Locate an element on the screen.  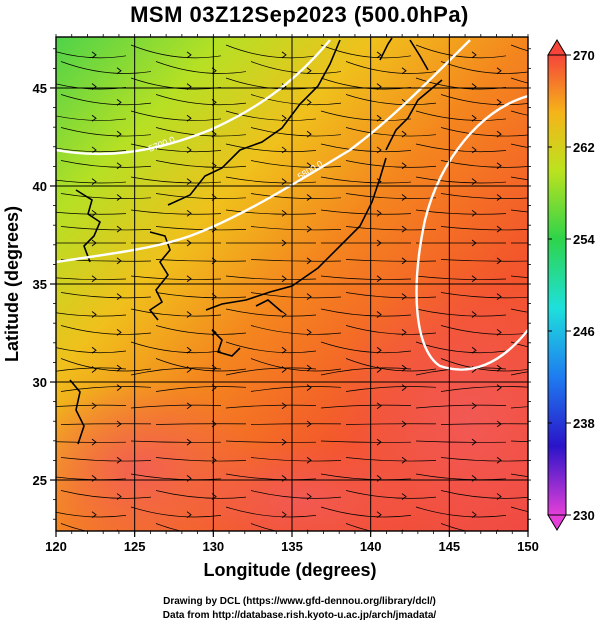
colorbar-min-arrow is located at coordinates (557, 522).